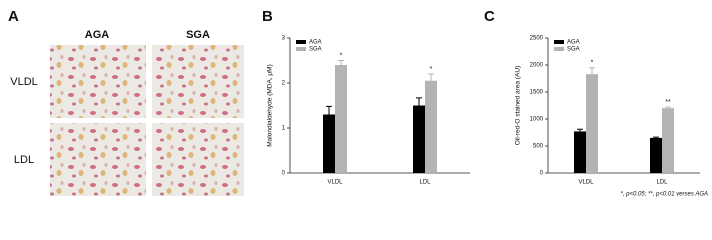 The height and width of the screenshot is (240, 712). Describe the element at coordinates (284, 84) in the screenshot. I see `y-tick-label: 2` at that location.